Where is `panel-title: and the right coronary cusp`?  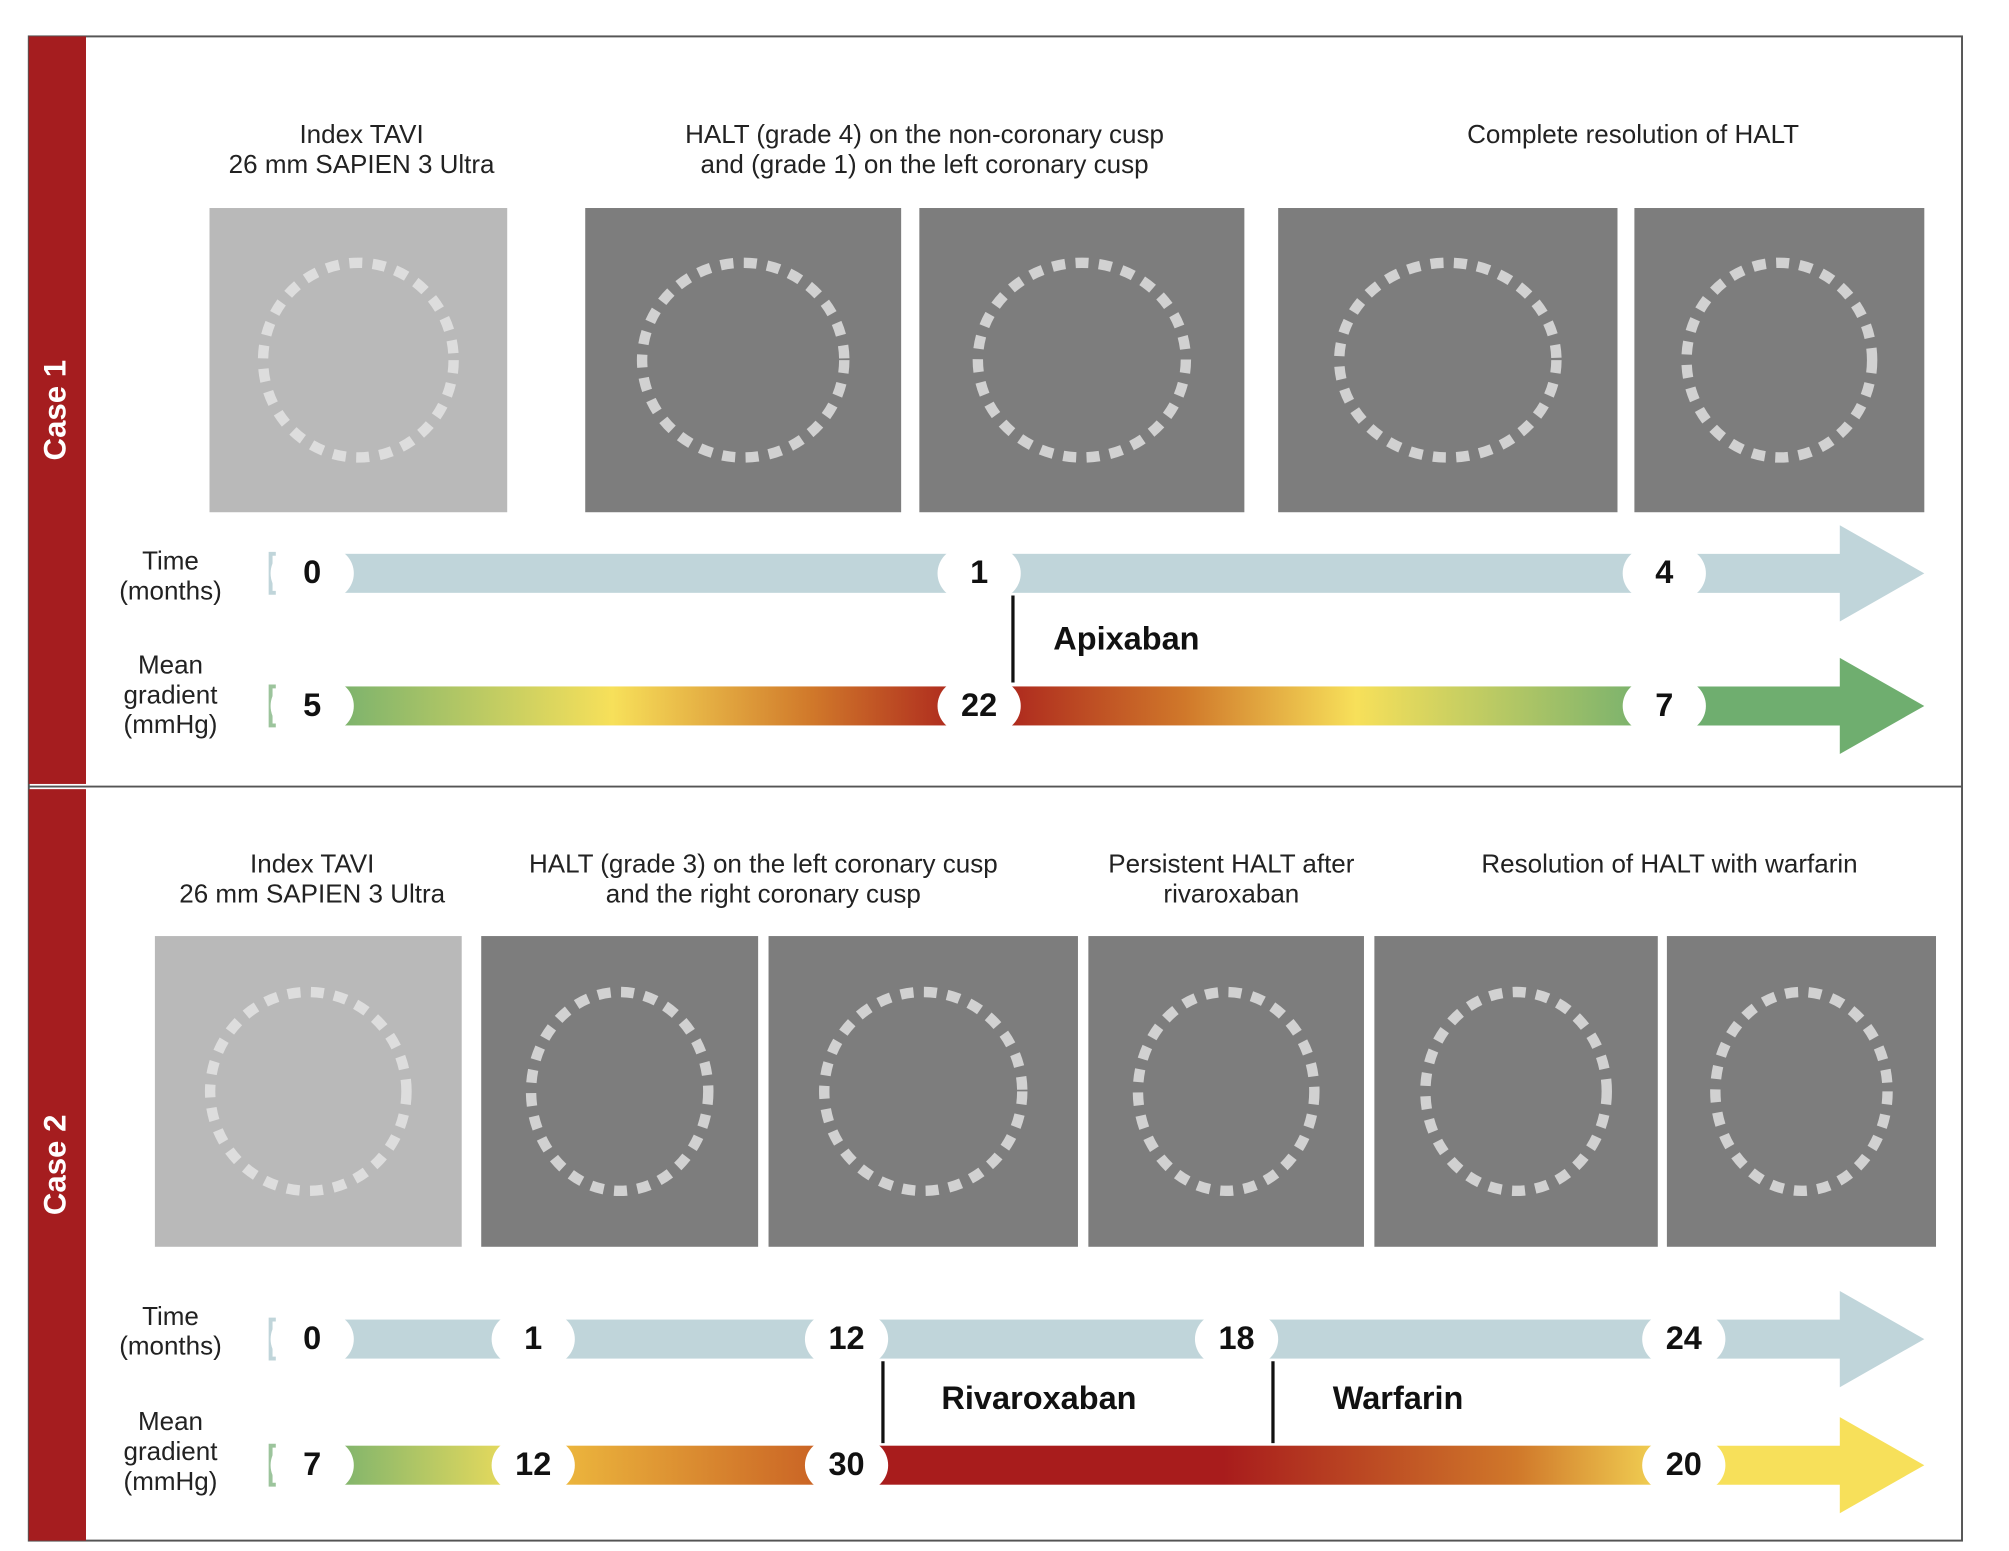
panel-title: and the right coronary cusp is located at coordinates (763, 893).